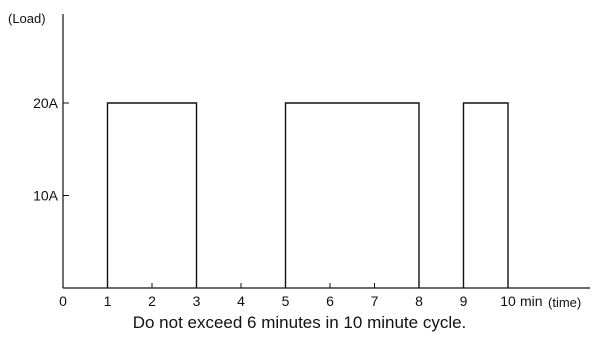 The width and height of the screenshot is (599, 338). Describe the element at coordinates (531, 301) in the screenshot. I see `x-unit-label: min` at that location.